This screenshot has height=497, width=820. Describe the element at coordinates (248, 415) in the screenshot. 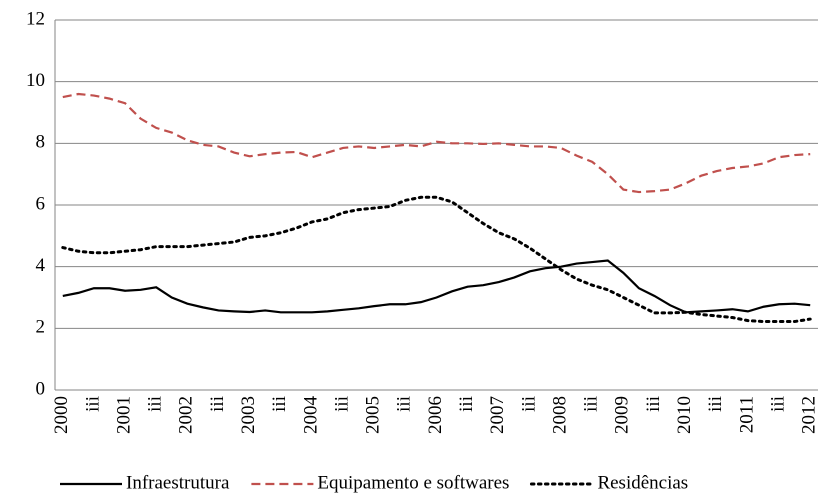

I see `x-tick-label: 2003` at that location.